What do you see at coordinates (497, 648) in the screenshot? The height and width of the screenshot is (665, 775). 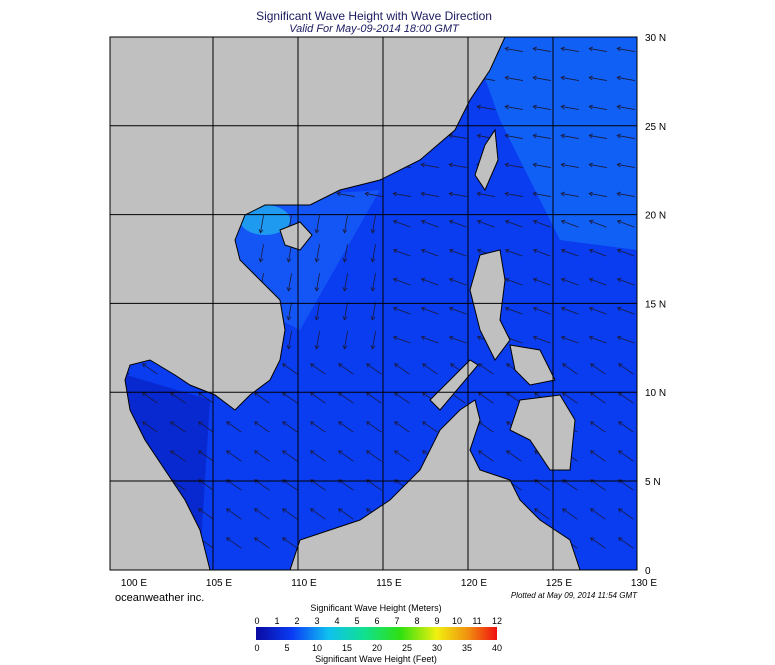 I see `feet-tick: 40` at bounding box center [497, 648].